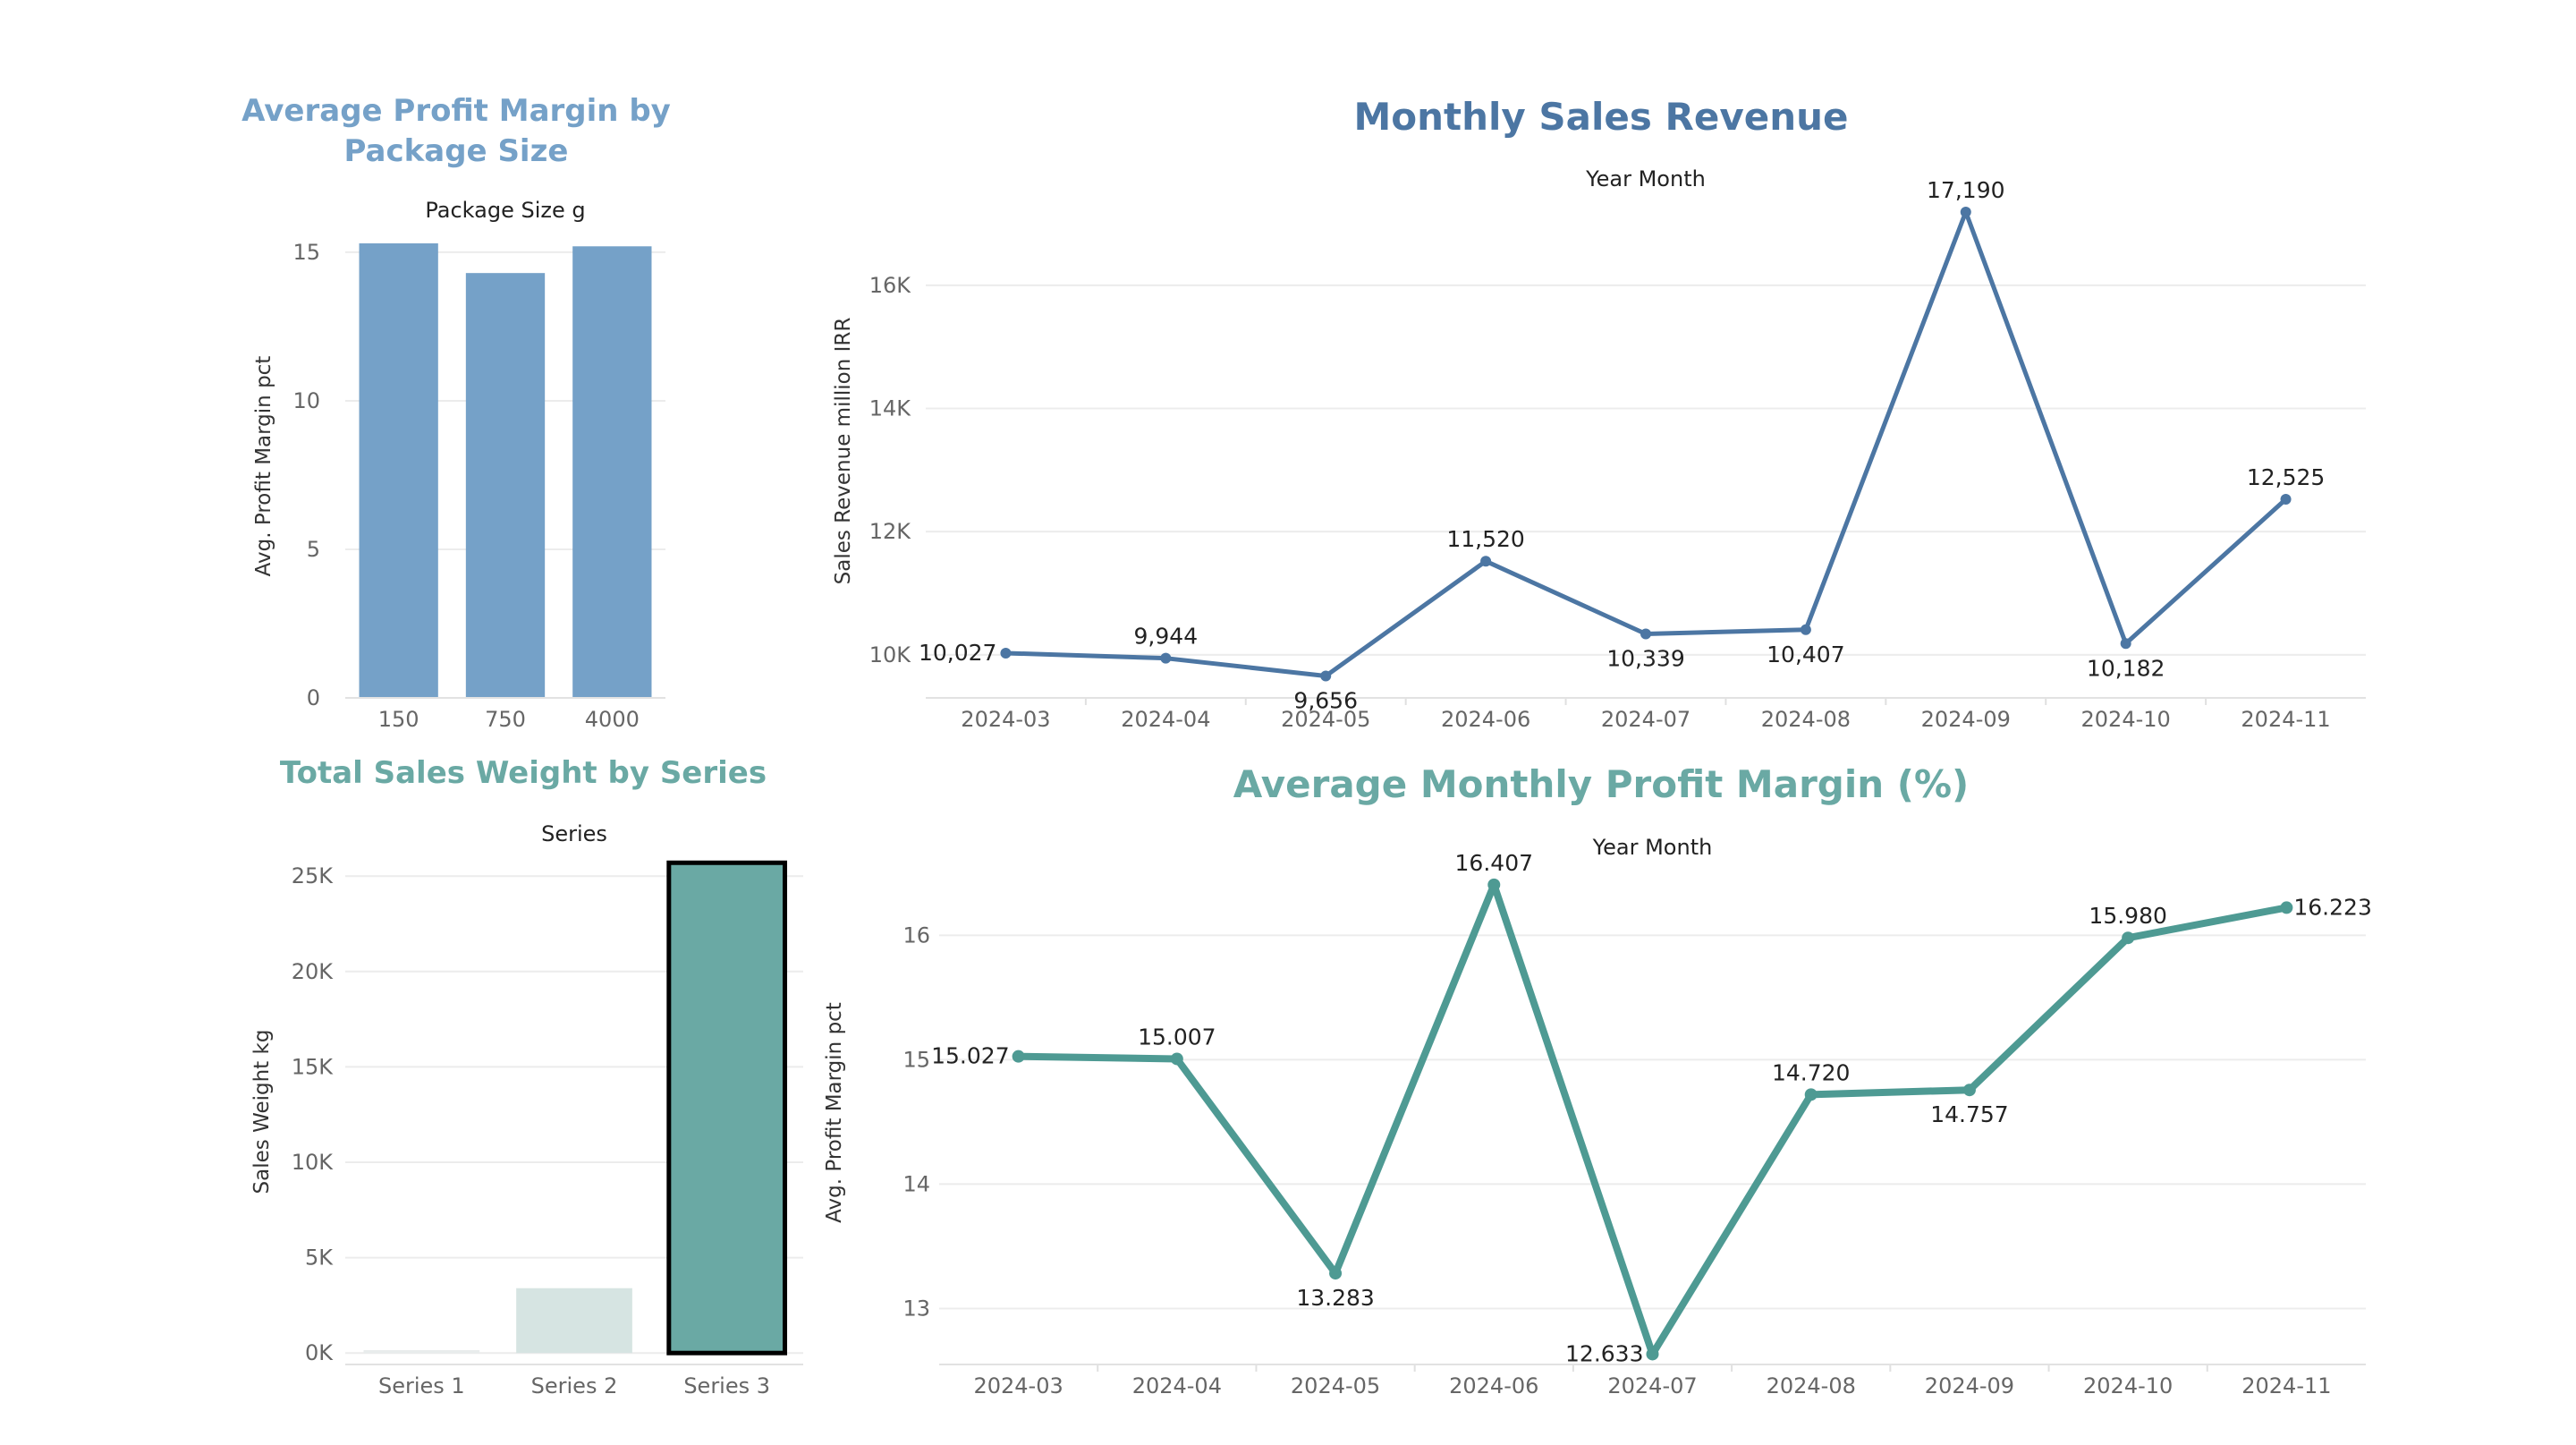 The height and width of the screenshot is (1445, 2576). I want to click on series-ytick-label: 20K, so click(313, 971).